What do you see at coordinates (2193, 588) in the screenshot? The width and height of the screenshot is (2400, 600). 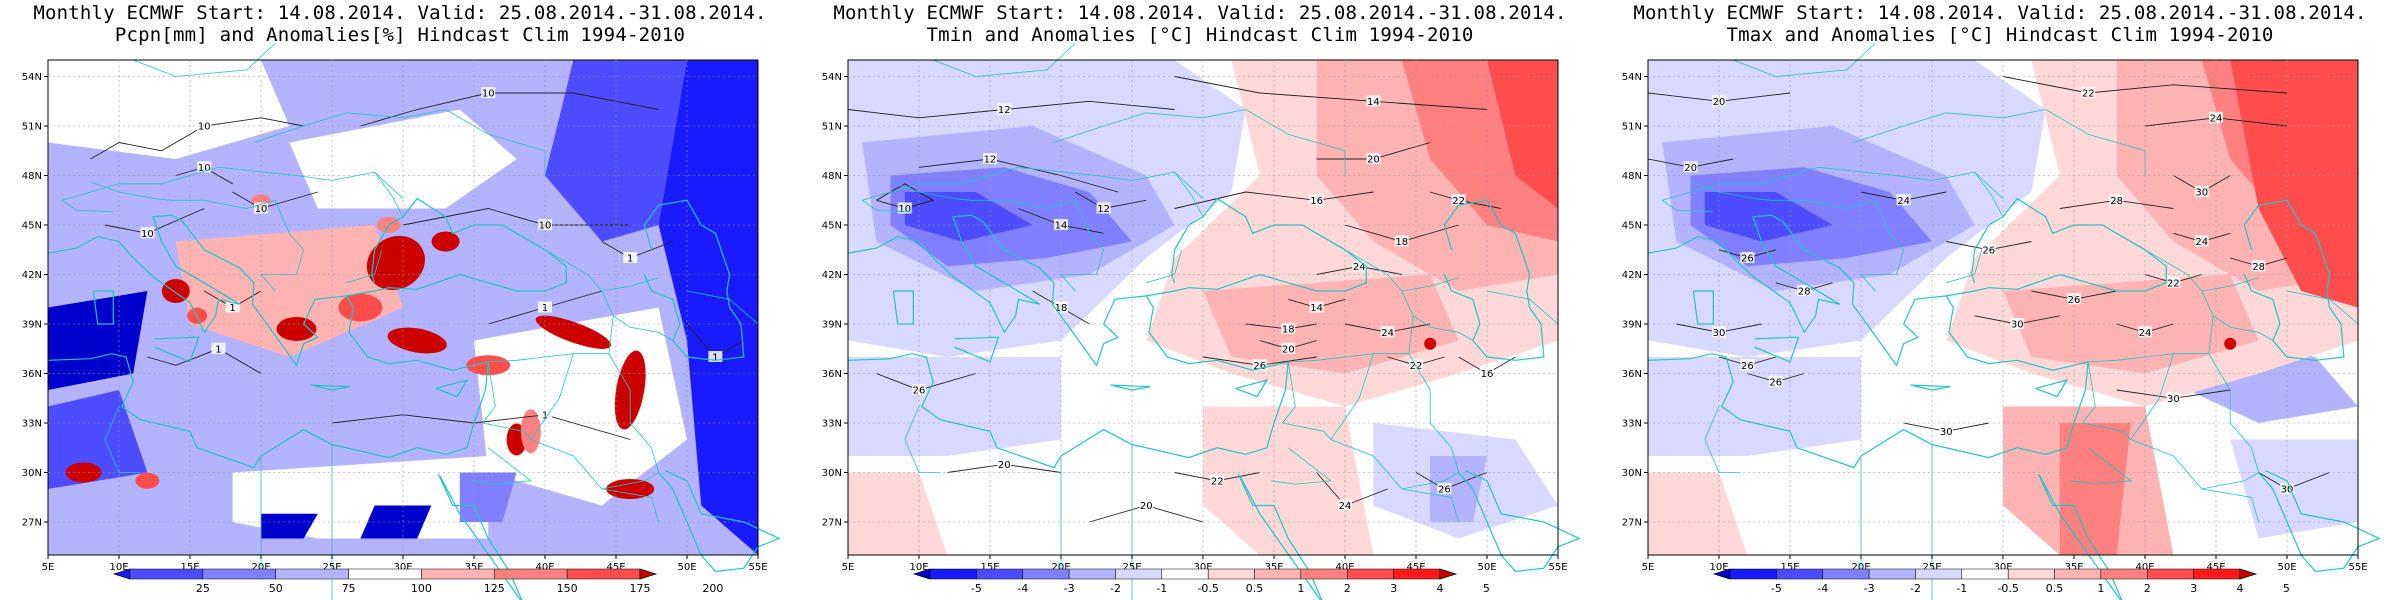 I see `colorbar-tick-label: 3` at bounding box center [2193, 588].